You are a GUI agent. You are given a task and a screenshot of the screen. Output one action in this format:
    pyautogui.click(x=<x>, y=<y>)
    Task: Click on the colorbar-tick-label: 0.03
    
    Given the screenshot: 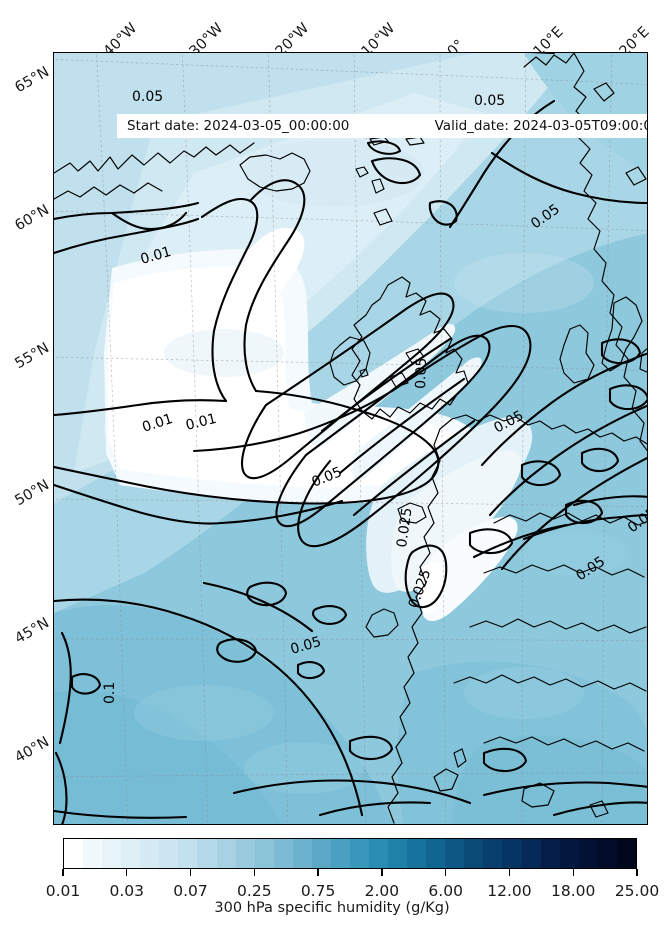 What is the action you would take?
    pyautogui.click(x=127, y=891)
    